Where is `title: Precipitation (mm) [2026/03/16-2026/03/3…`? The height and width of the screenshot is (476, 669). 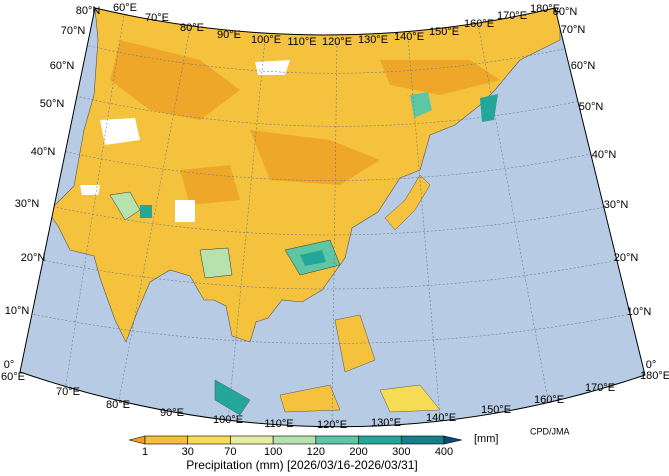
title: Precipitation (mm) [2026/03/16-2026/03/3… is located at coordinates (301, 465).